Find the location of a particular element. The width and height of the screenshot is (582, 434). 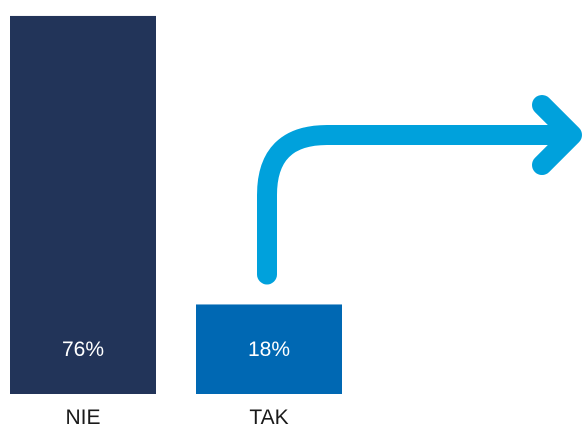

category-labels-group: NIE TAK is located at coordinates (176, 417).